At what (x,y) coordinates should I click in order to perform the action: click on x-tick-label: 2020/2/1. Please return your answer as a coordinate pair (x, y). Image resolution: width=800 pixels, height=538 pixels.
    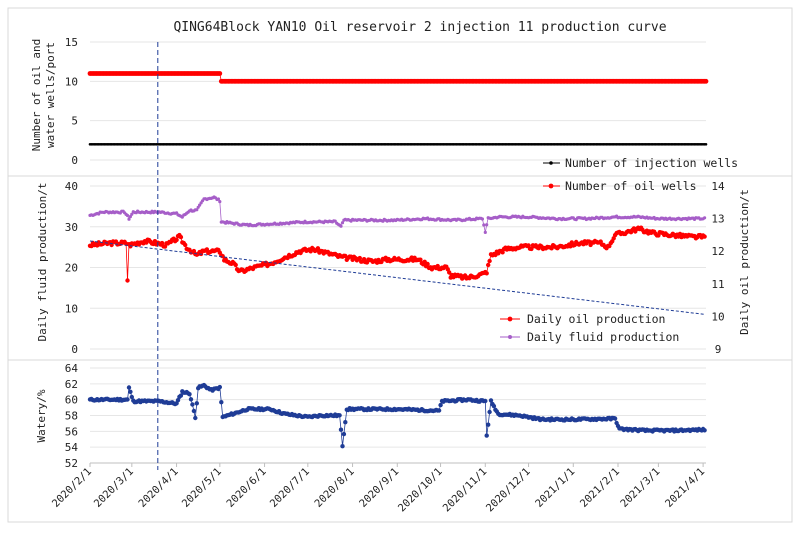
    Looking at the image, I should click on (72, 488).